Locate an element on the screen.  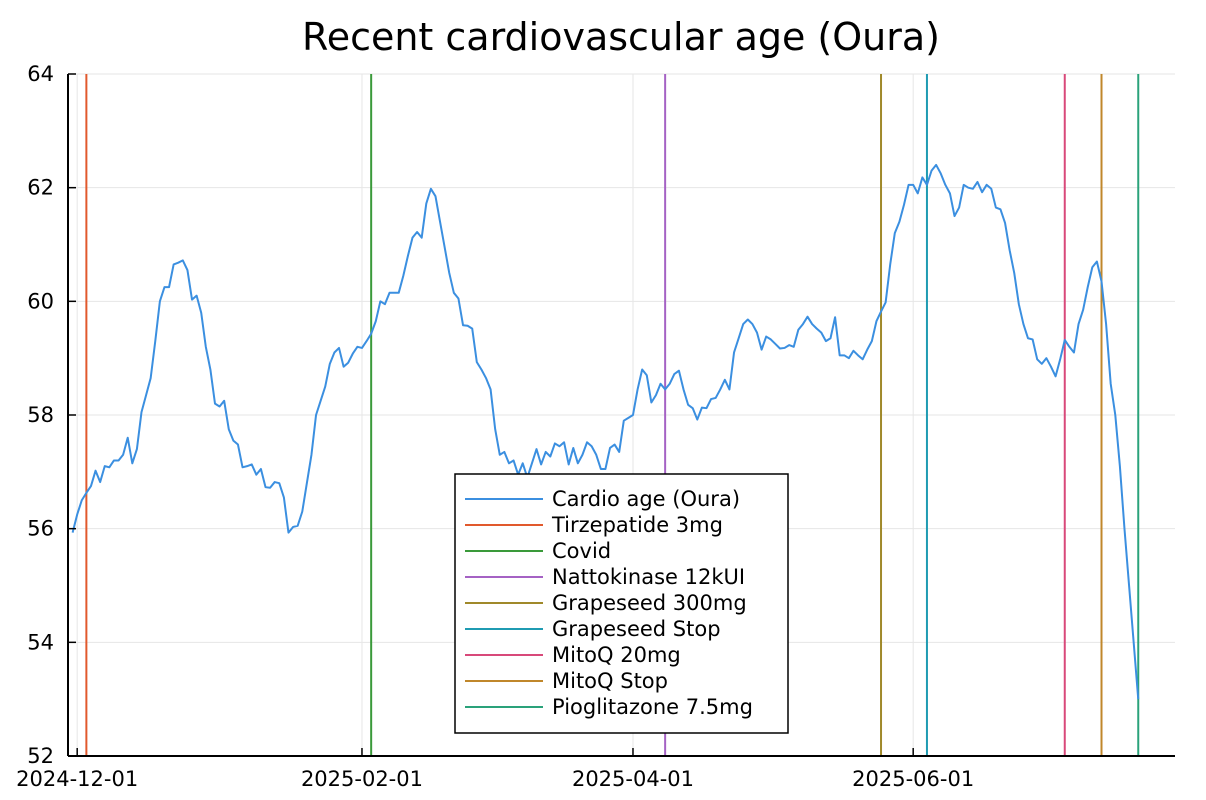
x-tick-label: 2024-12-01 is located at coordinates (77, 779).